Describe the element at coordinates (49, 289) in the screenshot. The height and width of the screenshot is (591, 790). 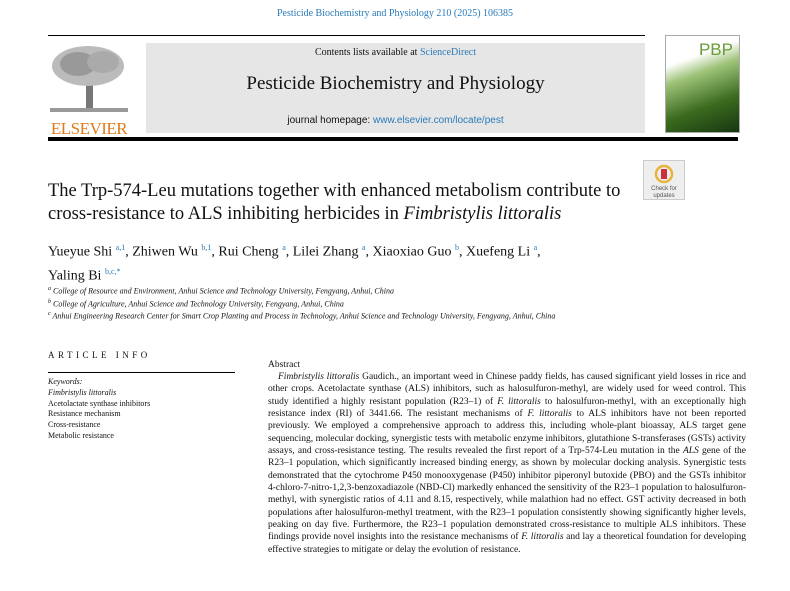
I see `affiliation-key: a` at that location.